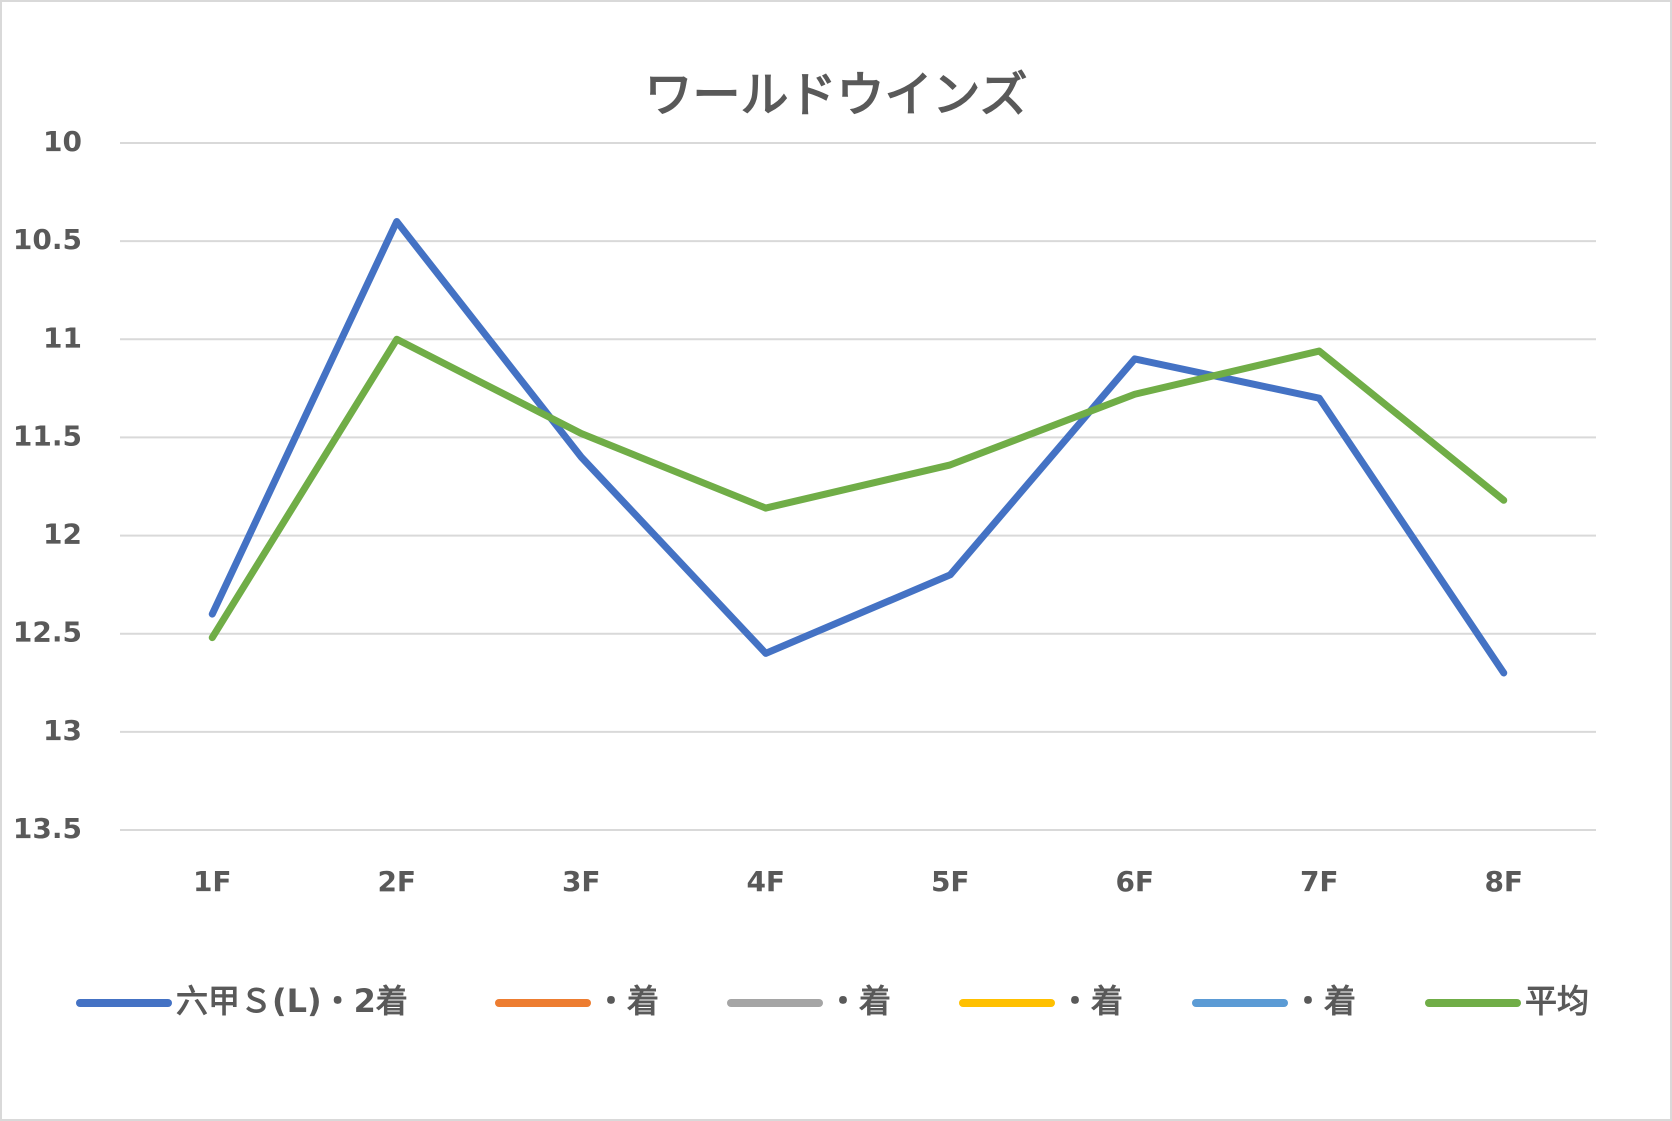 This screenshot has height=1121, width=1672. What do you see at coordinates (765, 881) in the screenshot?
I see `x-tick-label: 4F` at bounding box center [765, 881].